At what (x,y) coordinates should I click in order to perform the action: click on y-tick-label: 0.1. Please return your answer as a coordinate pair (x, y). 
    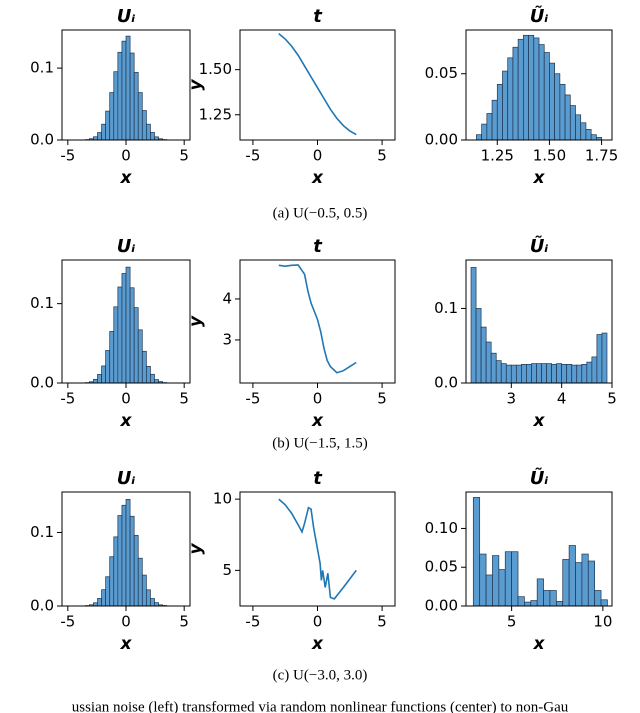
    Looking at the image, I should click on (42, 303).